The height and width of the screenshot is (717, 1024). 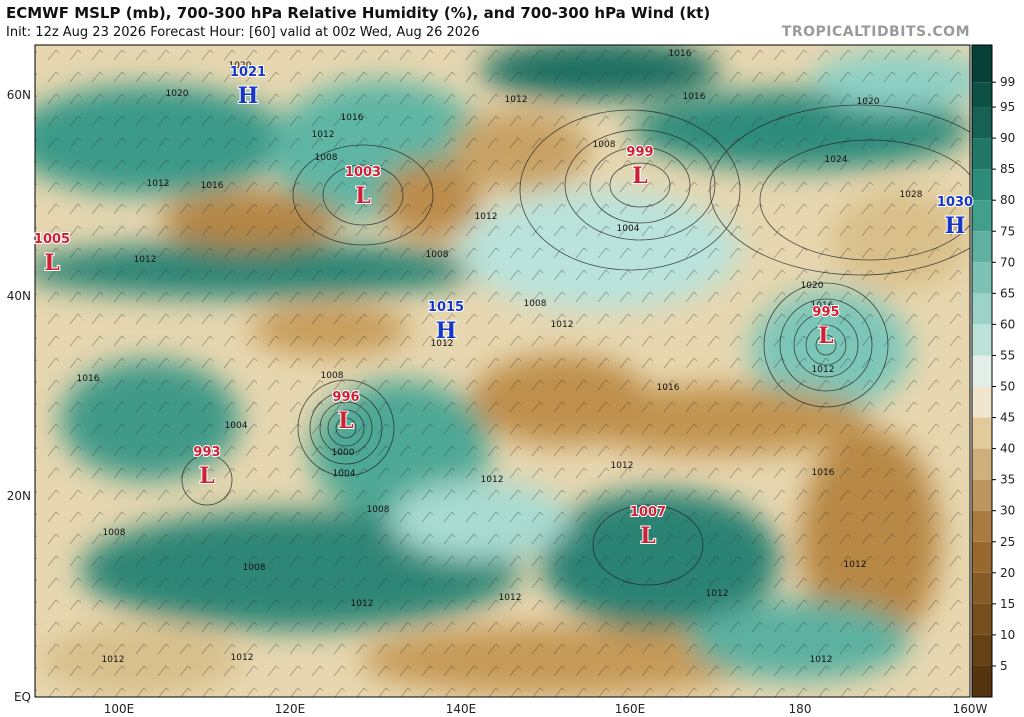 What do you see at coordinates (1007, 542) in the screenshot?
I see `colorbar-label: 25` at bounding box center [1007, 542].